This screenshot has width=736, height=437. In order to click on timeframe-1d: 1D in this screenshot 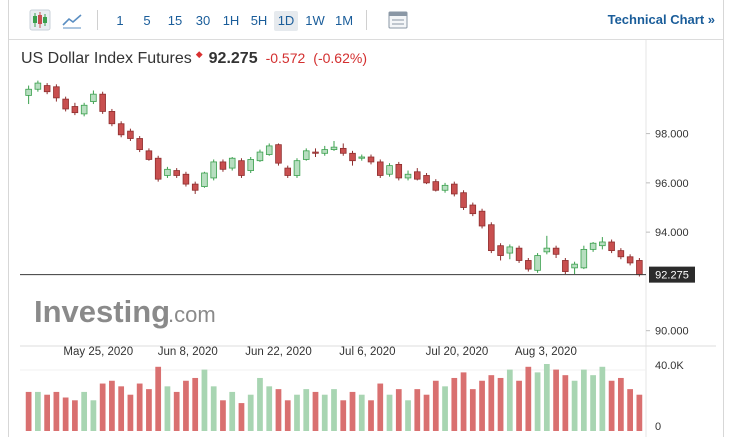, I will do `click(286, 21)`.